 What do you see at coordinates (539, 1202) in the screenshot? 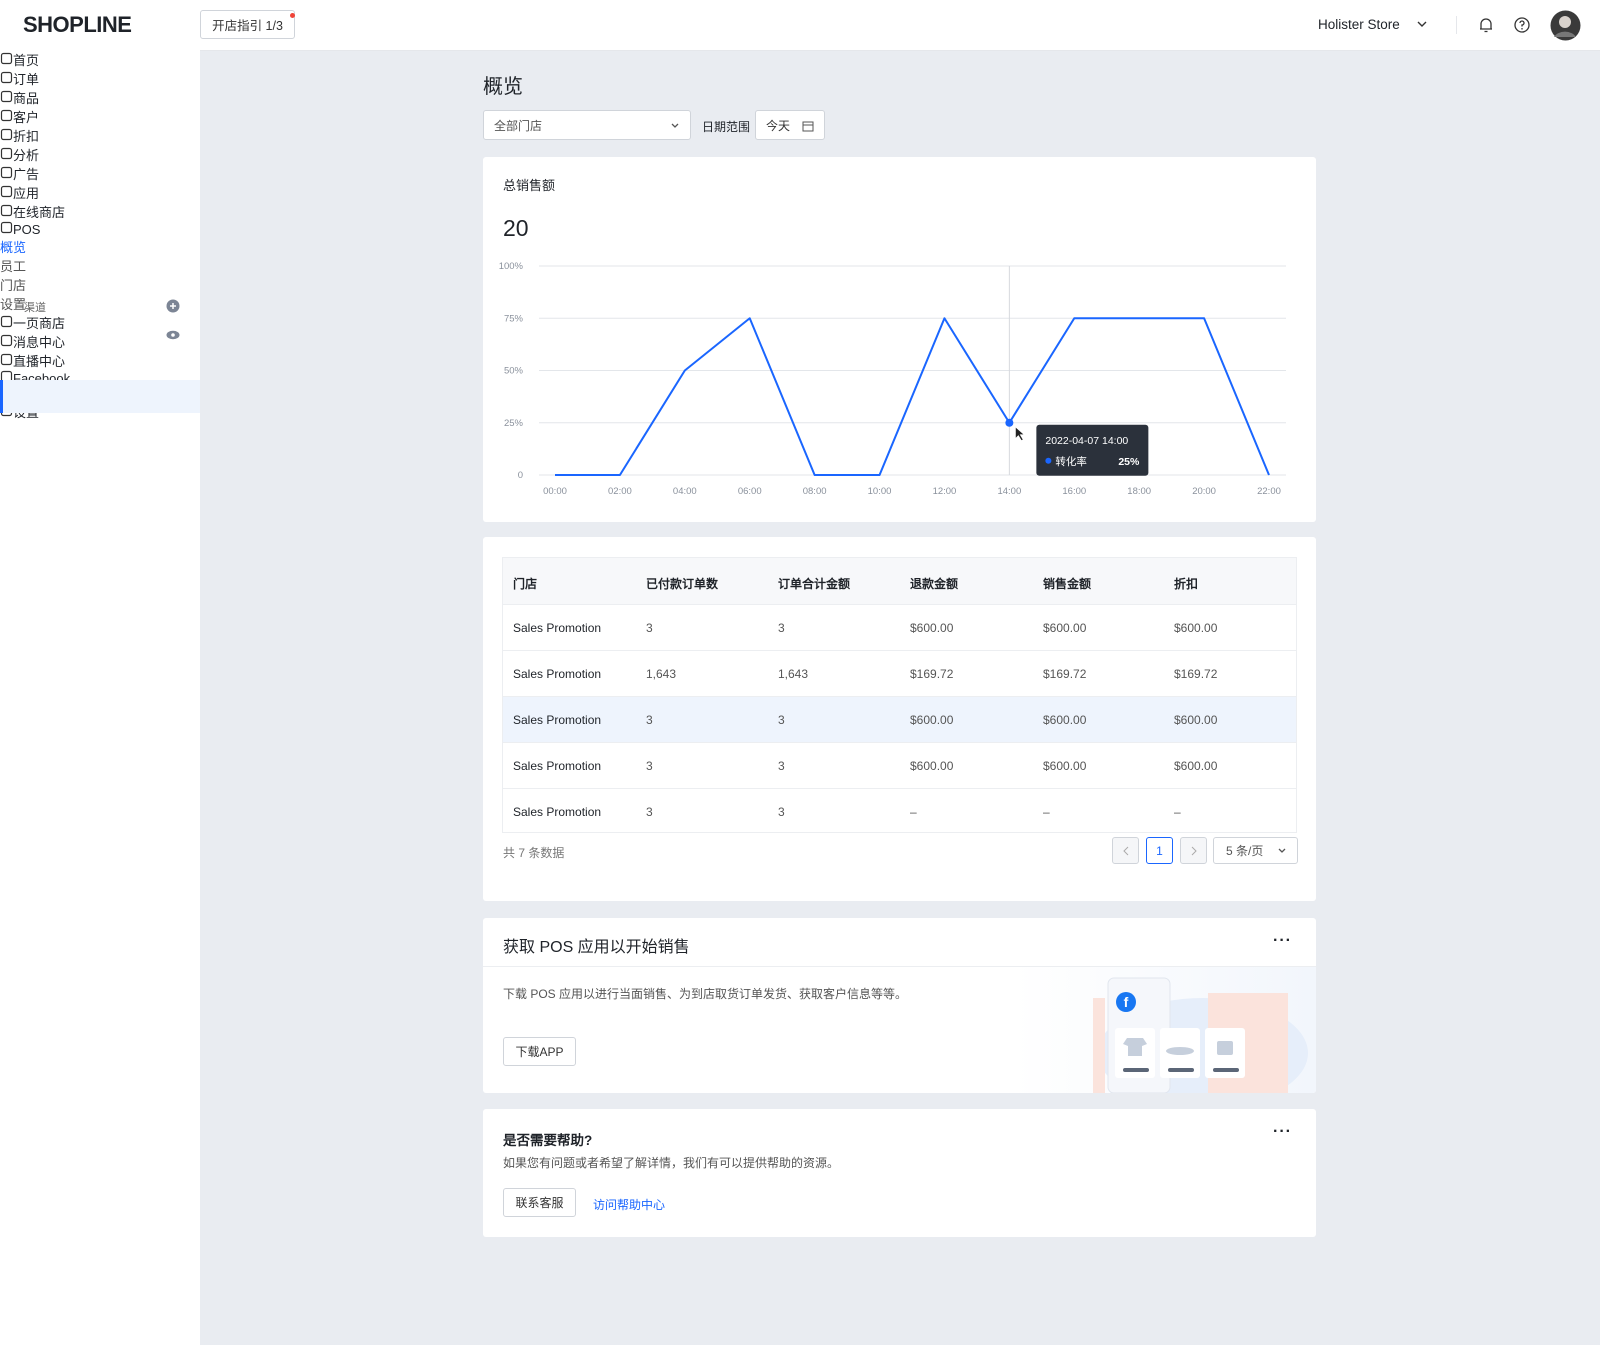
I see `contact-button: 联系客服` at bounding box center [539, 1202].